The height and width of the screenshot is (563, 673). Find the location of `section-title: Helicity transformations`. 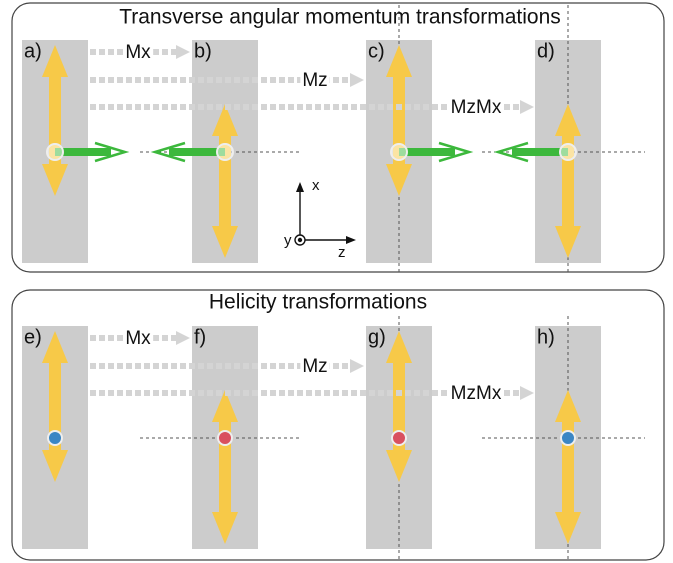

section-title: Helicity transformations is located at coordinates (318, 302).